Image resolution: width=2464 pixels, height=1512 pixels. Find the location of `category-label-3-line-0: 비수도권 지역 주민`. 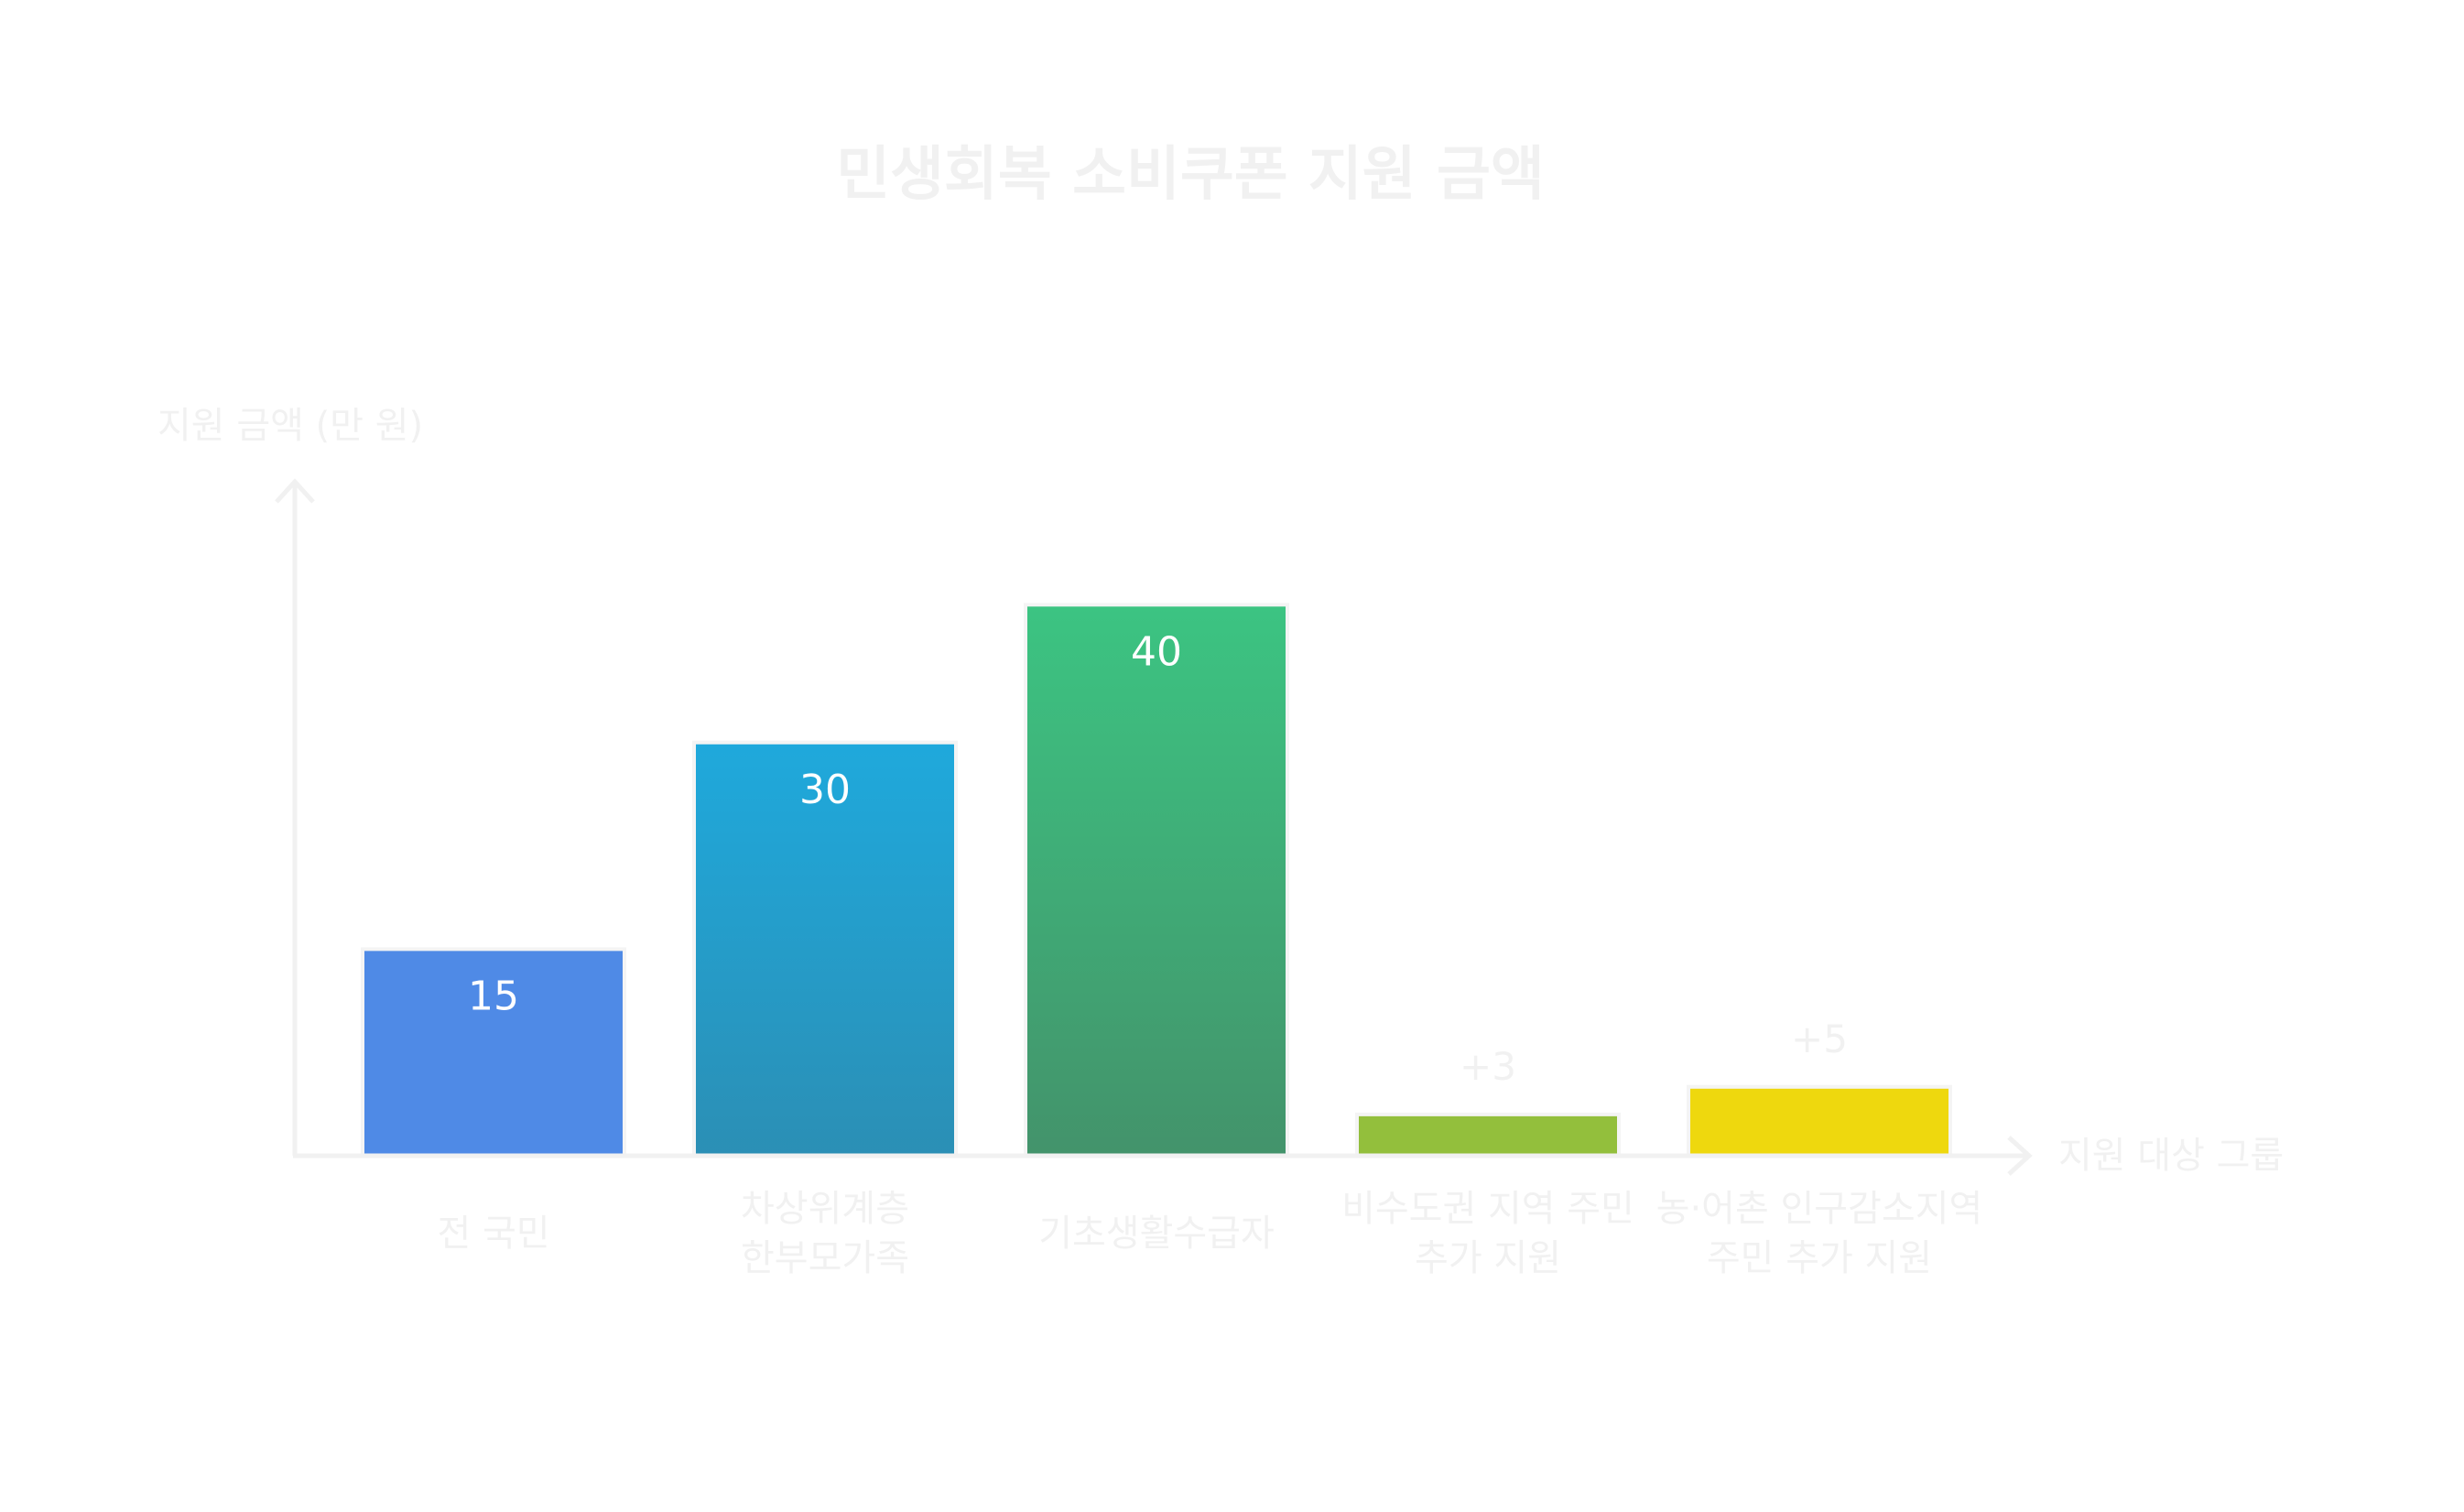

category-label-3-line-0: 비수도권 지역 주민 is located at coordinates (1487, 1209).